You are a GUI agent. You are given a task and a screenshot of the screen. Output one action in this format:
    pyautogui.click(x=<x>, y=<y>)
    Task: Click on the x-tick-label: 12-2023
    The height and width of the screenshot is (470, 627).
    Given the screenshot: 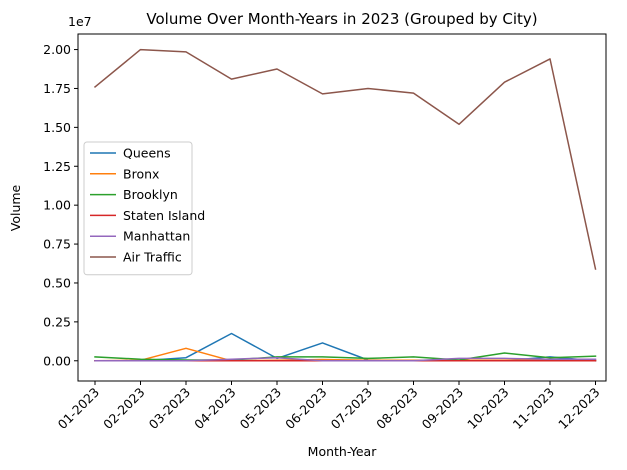 What is the action you would take?
    pyautogui.click(x=579, y=409)
    